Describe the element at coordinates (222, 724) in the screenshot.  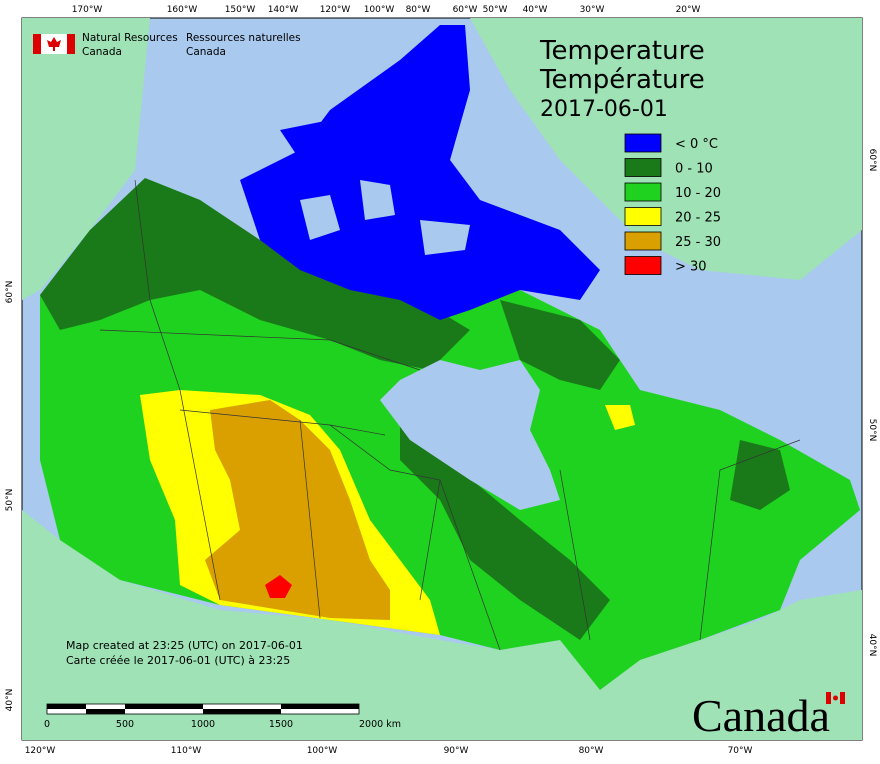
I see `scale-labels: 0 500 1000 1500 2000 km` at that location.